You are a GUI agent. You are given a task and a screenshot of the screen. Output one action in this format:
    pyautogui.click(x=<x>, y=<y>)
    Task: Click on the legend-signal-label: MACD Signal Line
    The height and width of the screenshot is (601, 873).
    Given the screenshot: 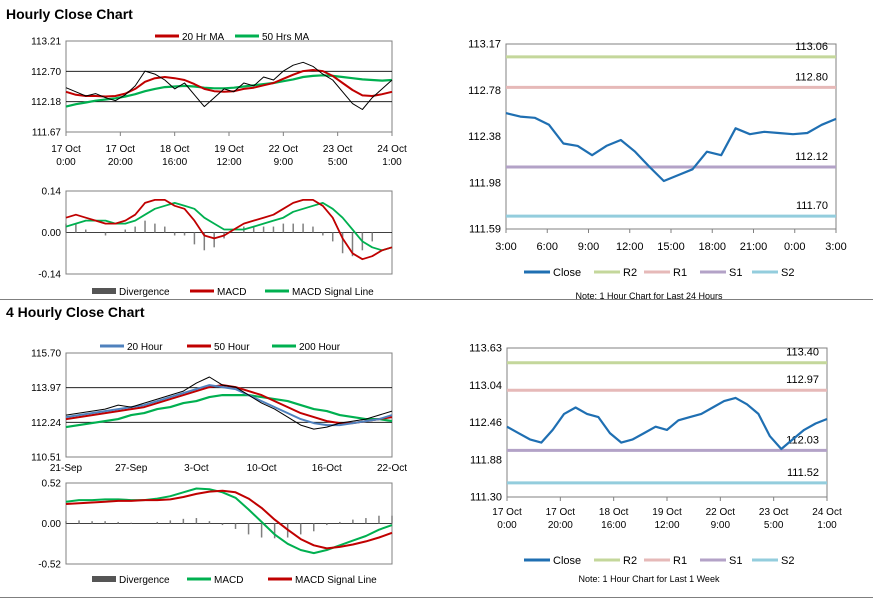 What is the action you would take?
    pyautogui.click(x=336, y=580)
    